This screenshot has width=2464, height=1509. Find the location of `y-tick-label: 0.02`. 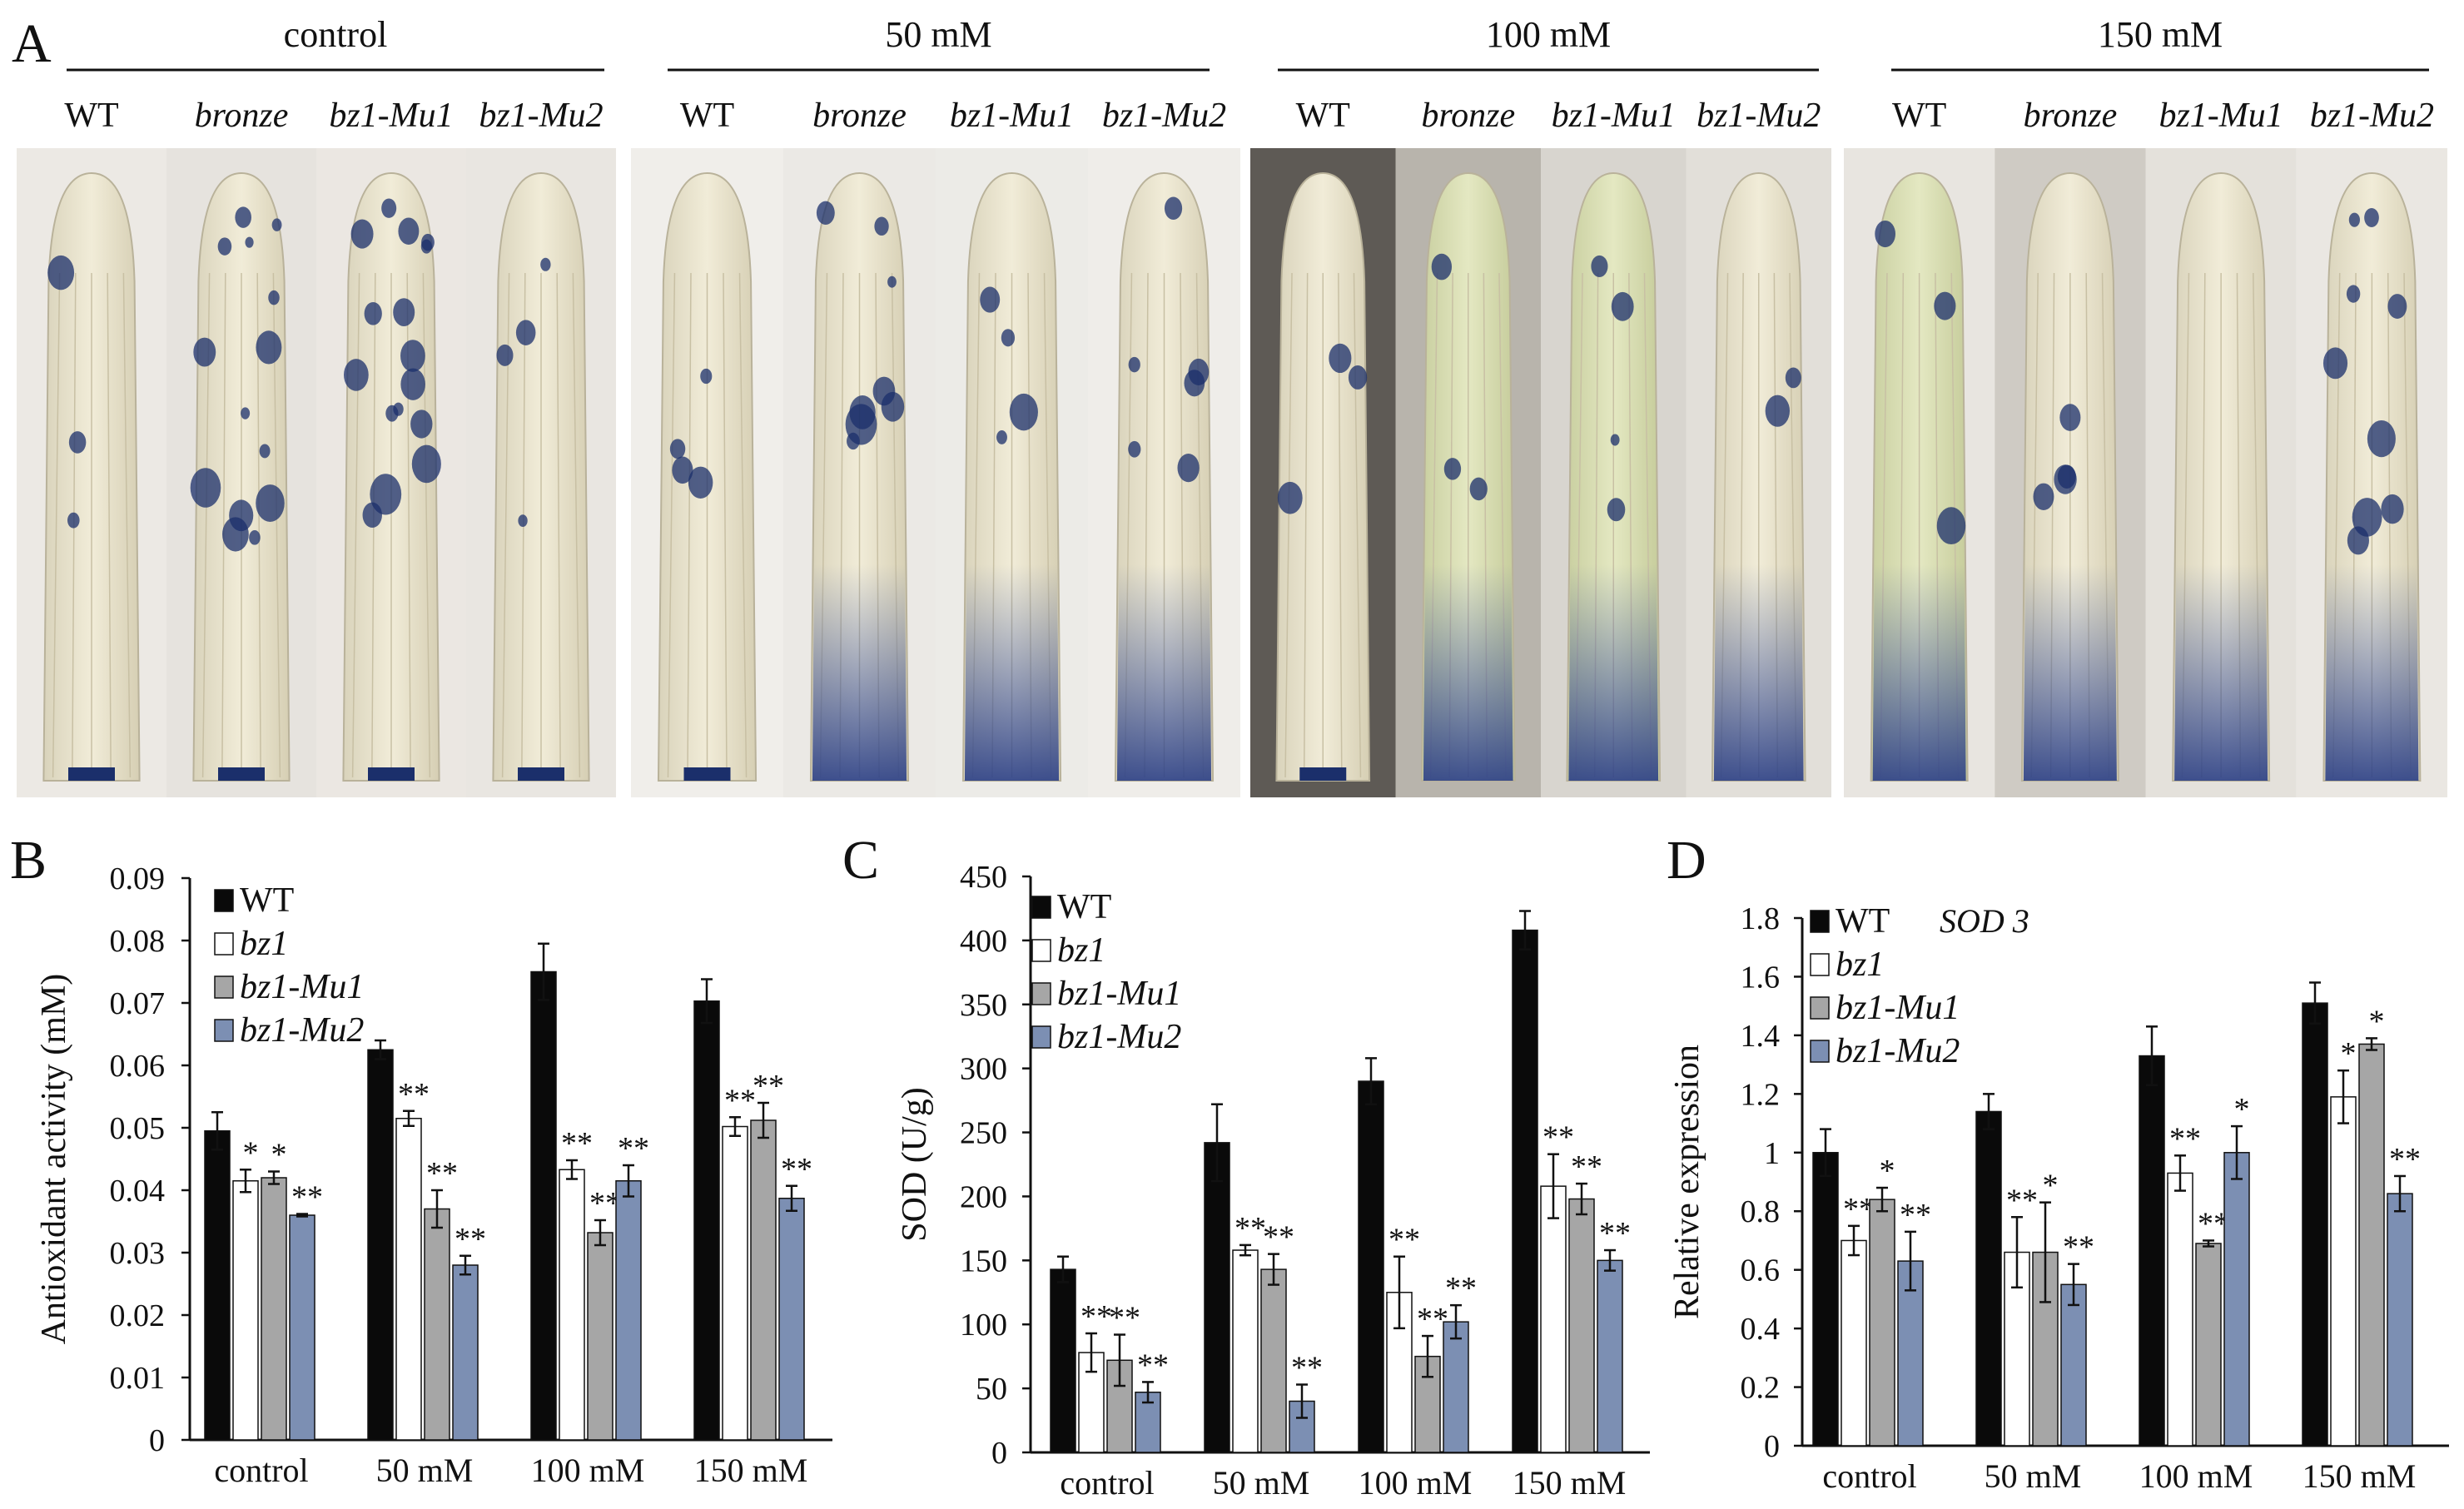

y-tick-label: 0.02 is located at coordinates (138, 1315).